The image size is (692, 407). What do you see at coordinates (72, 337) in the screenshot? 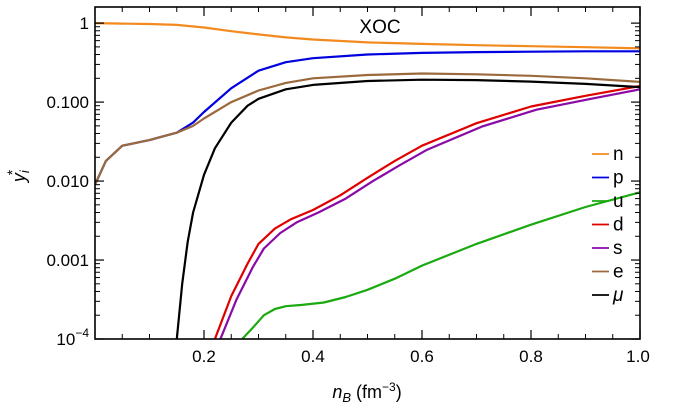
I see `y-tick-label-0: 10−4` at bounding box center [72, 337].